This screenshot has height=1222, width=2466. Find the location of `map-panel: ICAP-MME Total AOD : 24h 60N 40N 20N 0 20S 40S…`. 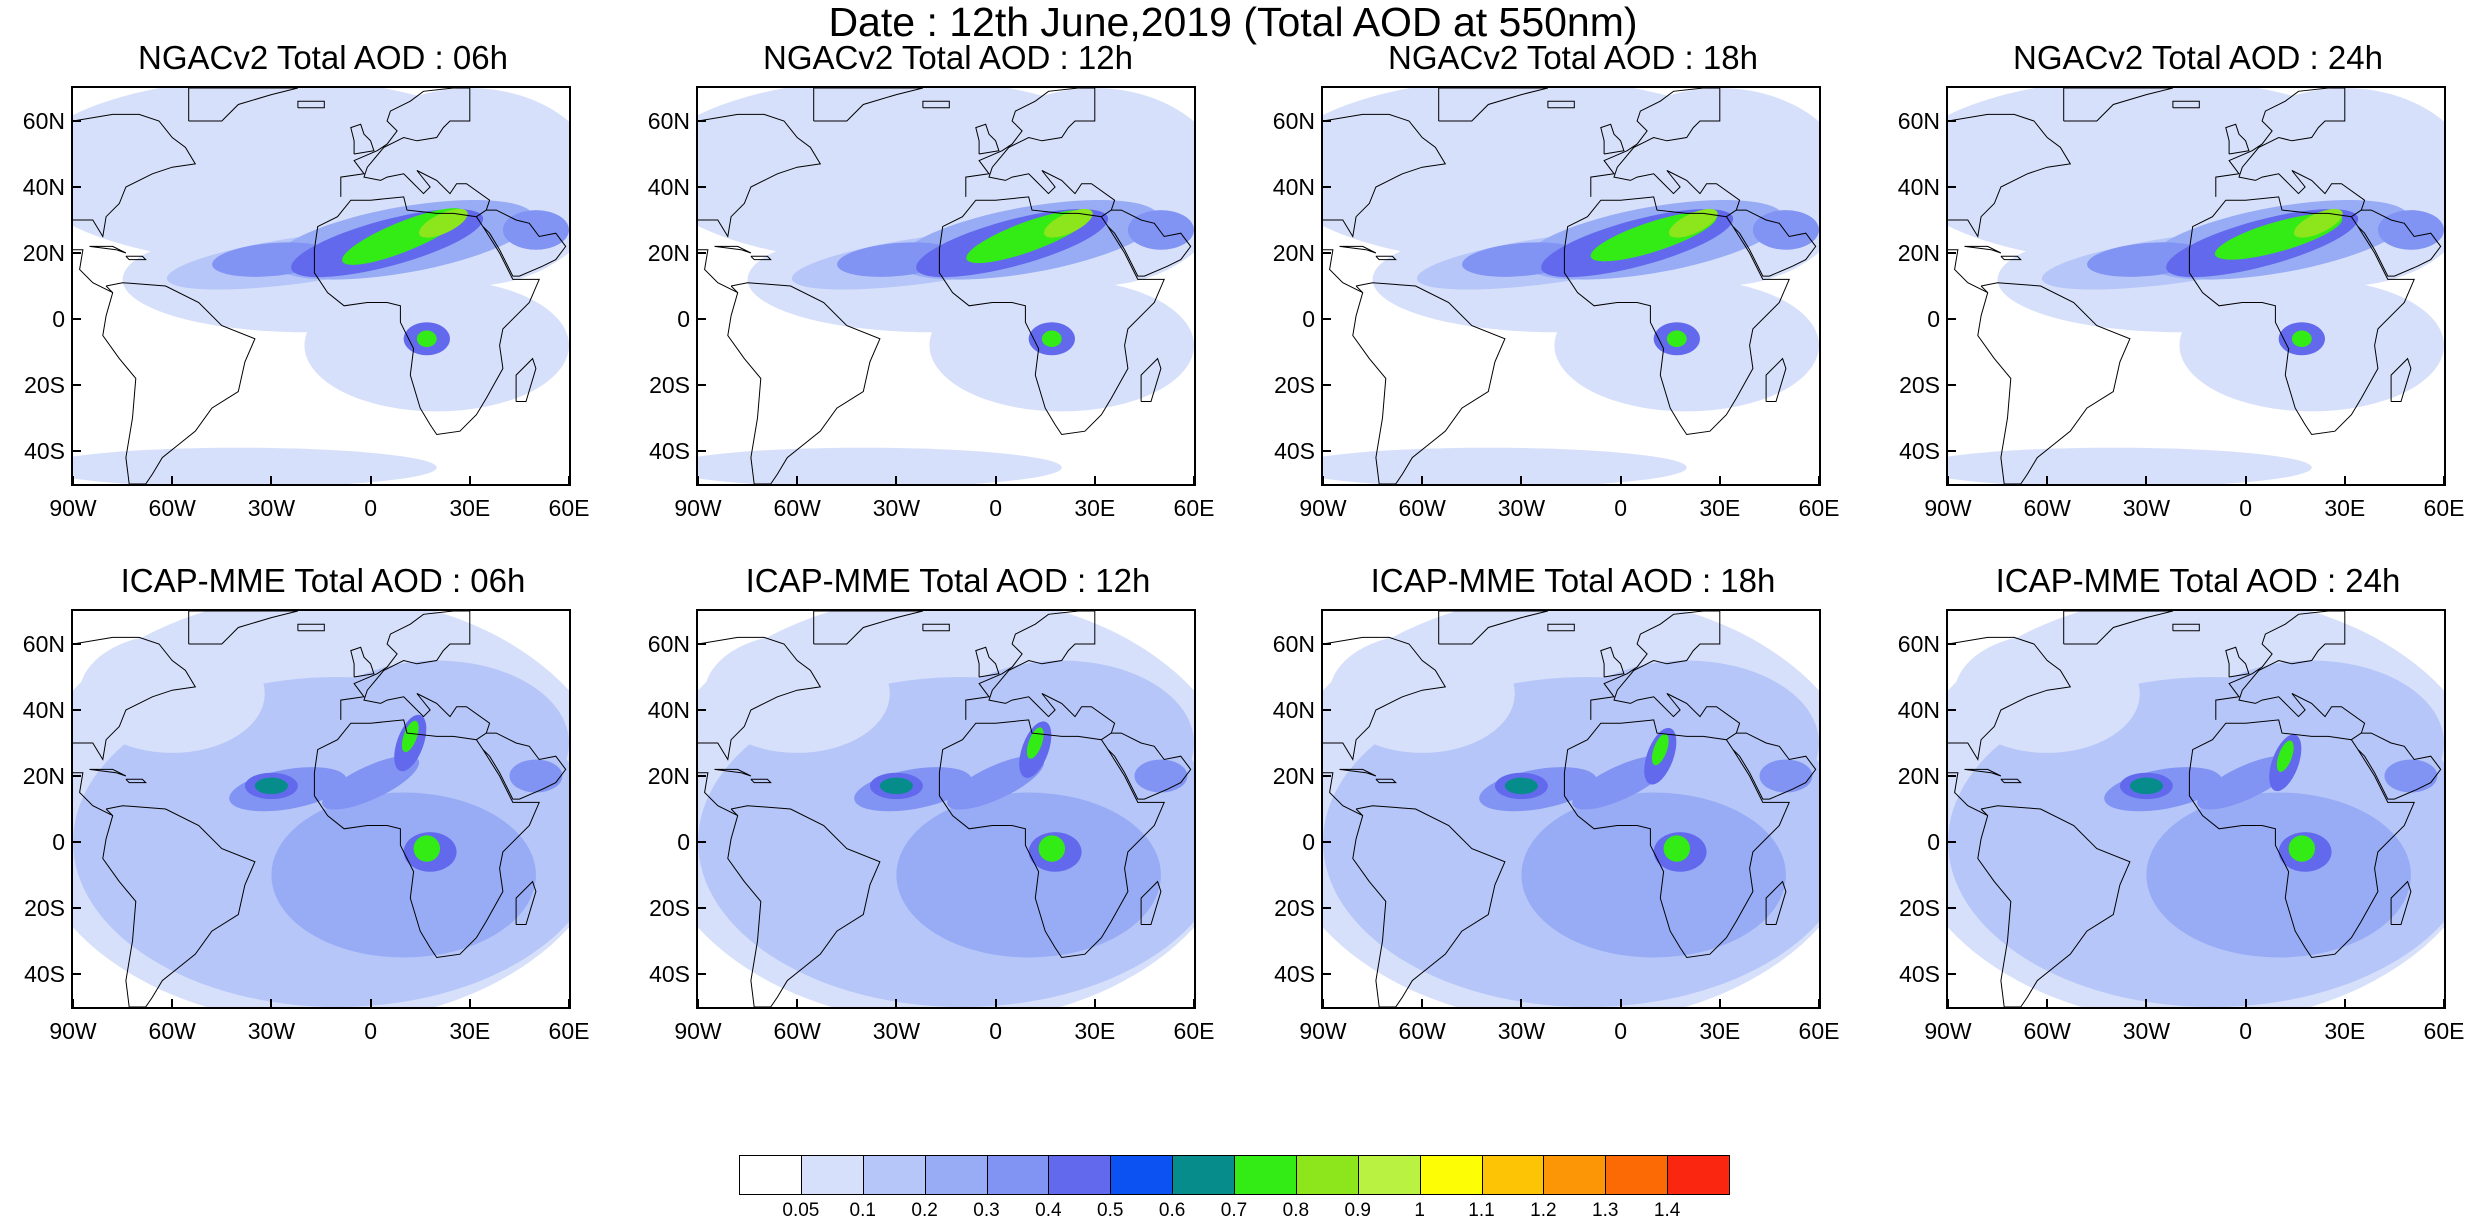

map-panel: ICAP-MME Total AOD : 24h 60N 40N 20N 0 20S 40S… is located at coordinates (2182, 858).